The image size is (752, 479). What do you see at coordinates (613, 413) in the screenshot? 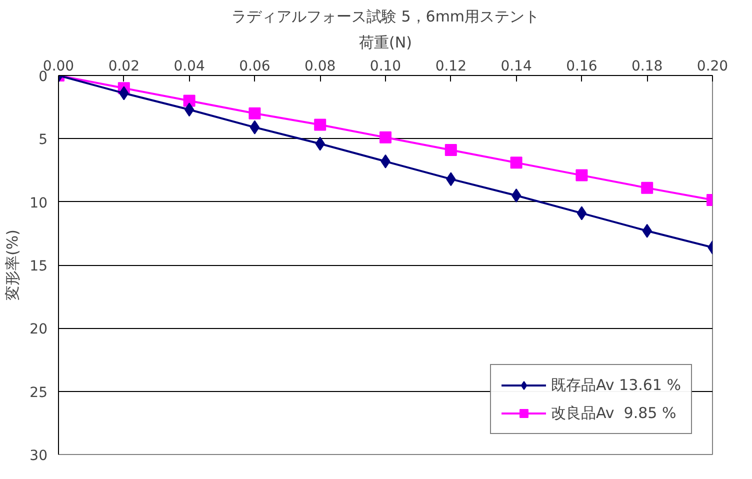
I see `legend-label: 改良品Av 9.85 %` at bounding box center [613, 413].